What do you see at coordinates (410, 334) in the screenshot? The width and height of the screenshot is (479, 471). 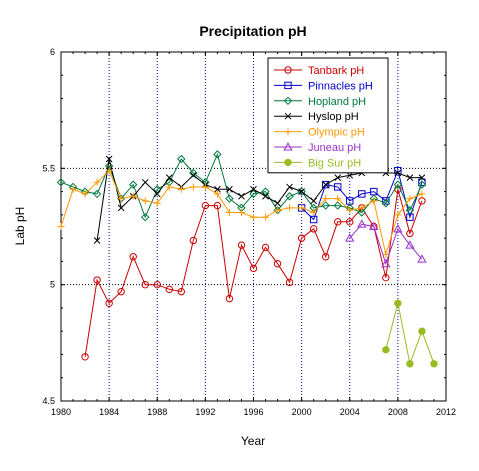 I see `series-line` at bounding box center [410, 334].